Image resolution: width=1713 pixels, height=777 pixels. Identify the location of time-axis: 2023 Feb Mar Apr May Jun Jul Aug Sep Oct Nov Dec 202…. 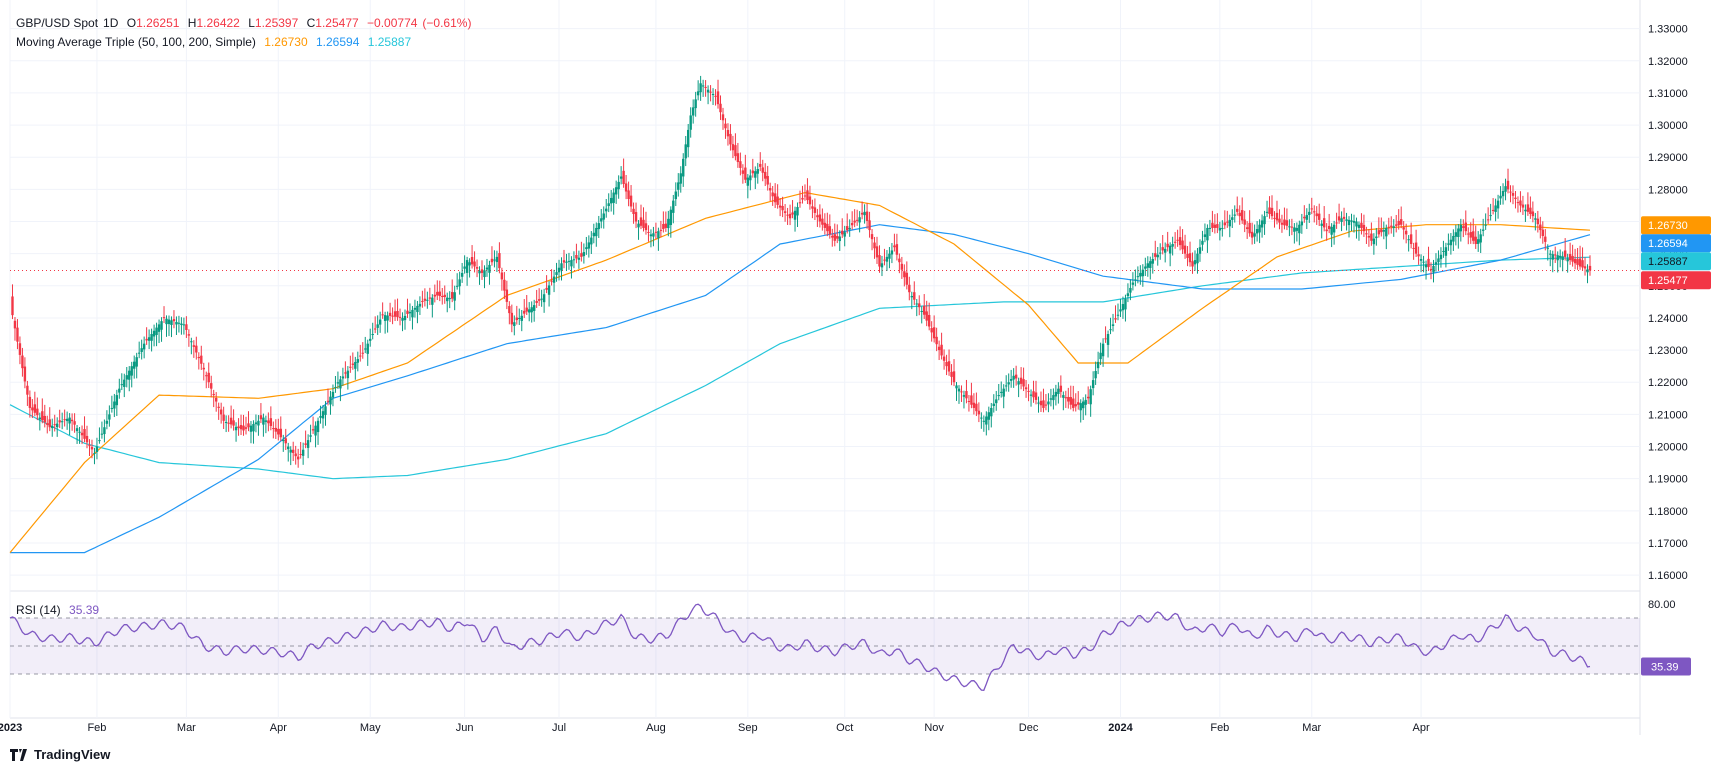
(715, 728).